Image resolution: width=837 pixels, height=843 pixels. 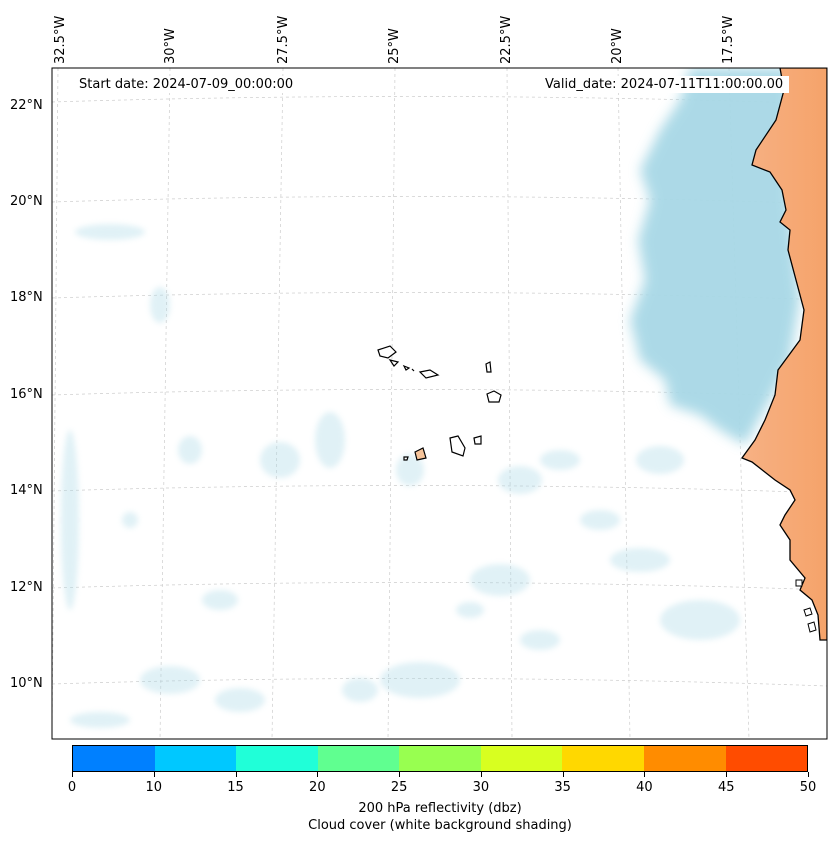 I want to click on lon-label: 30°W, so click(x=170, y=46).